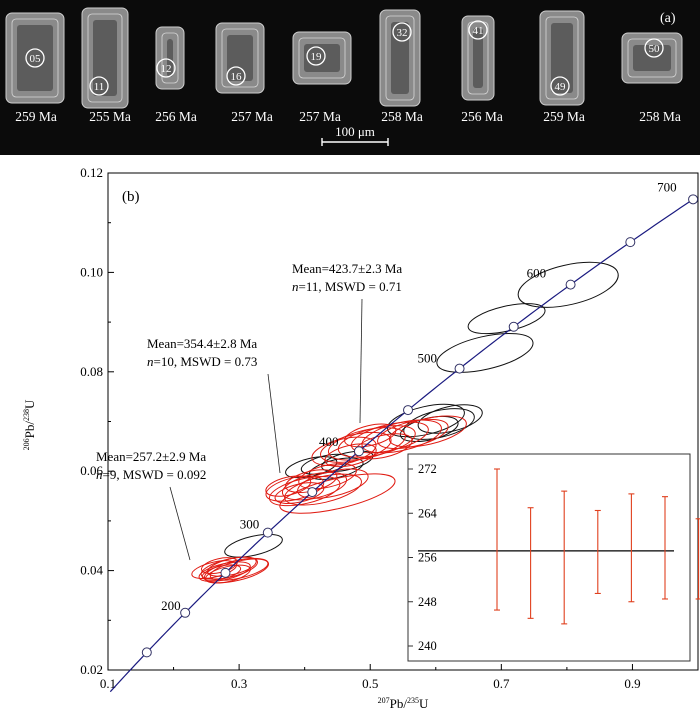 This screenshot has width=700, height=714. I want to click on inset-y-tick-label: 240, so click(427, 646).